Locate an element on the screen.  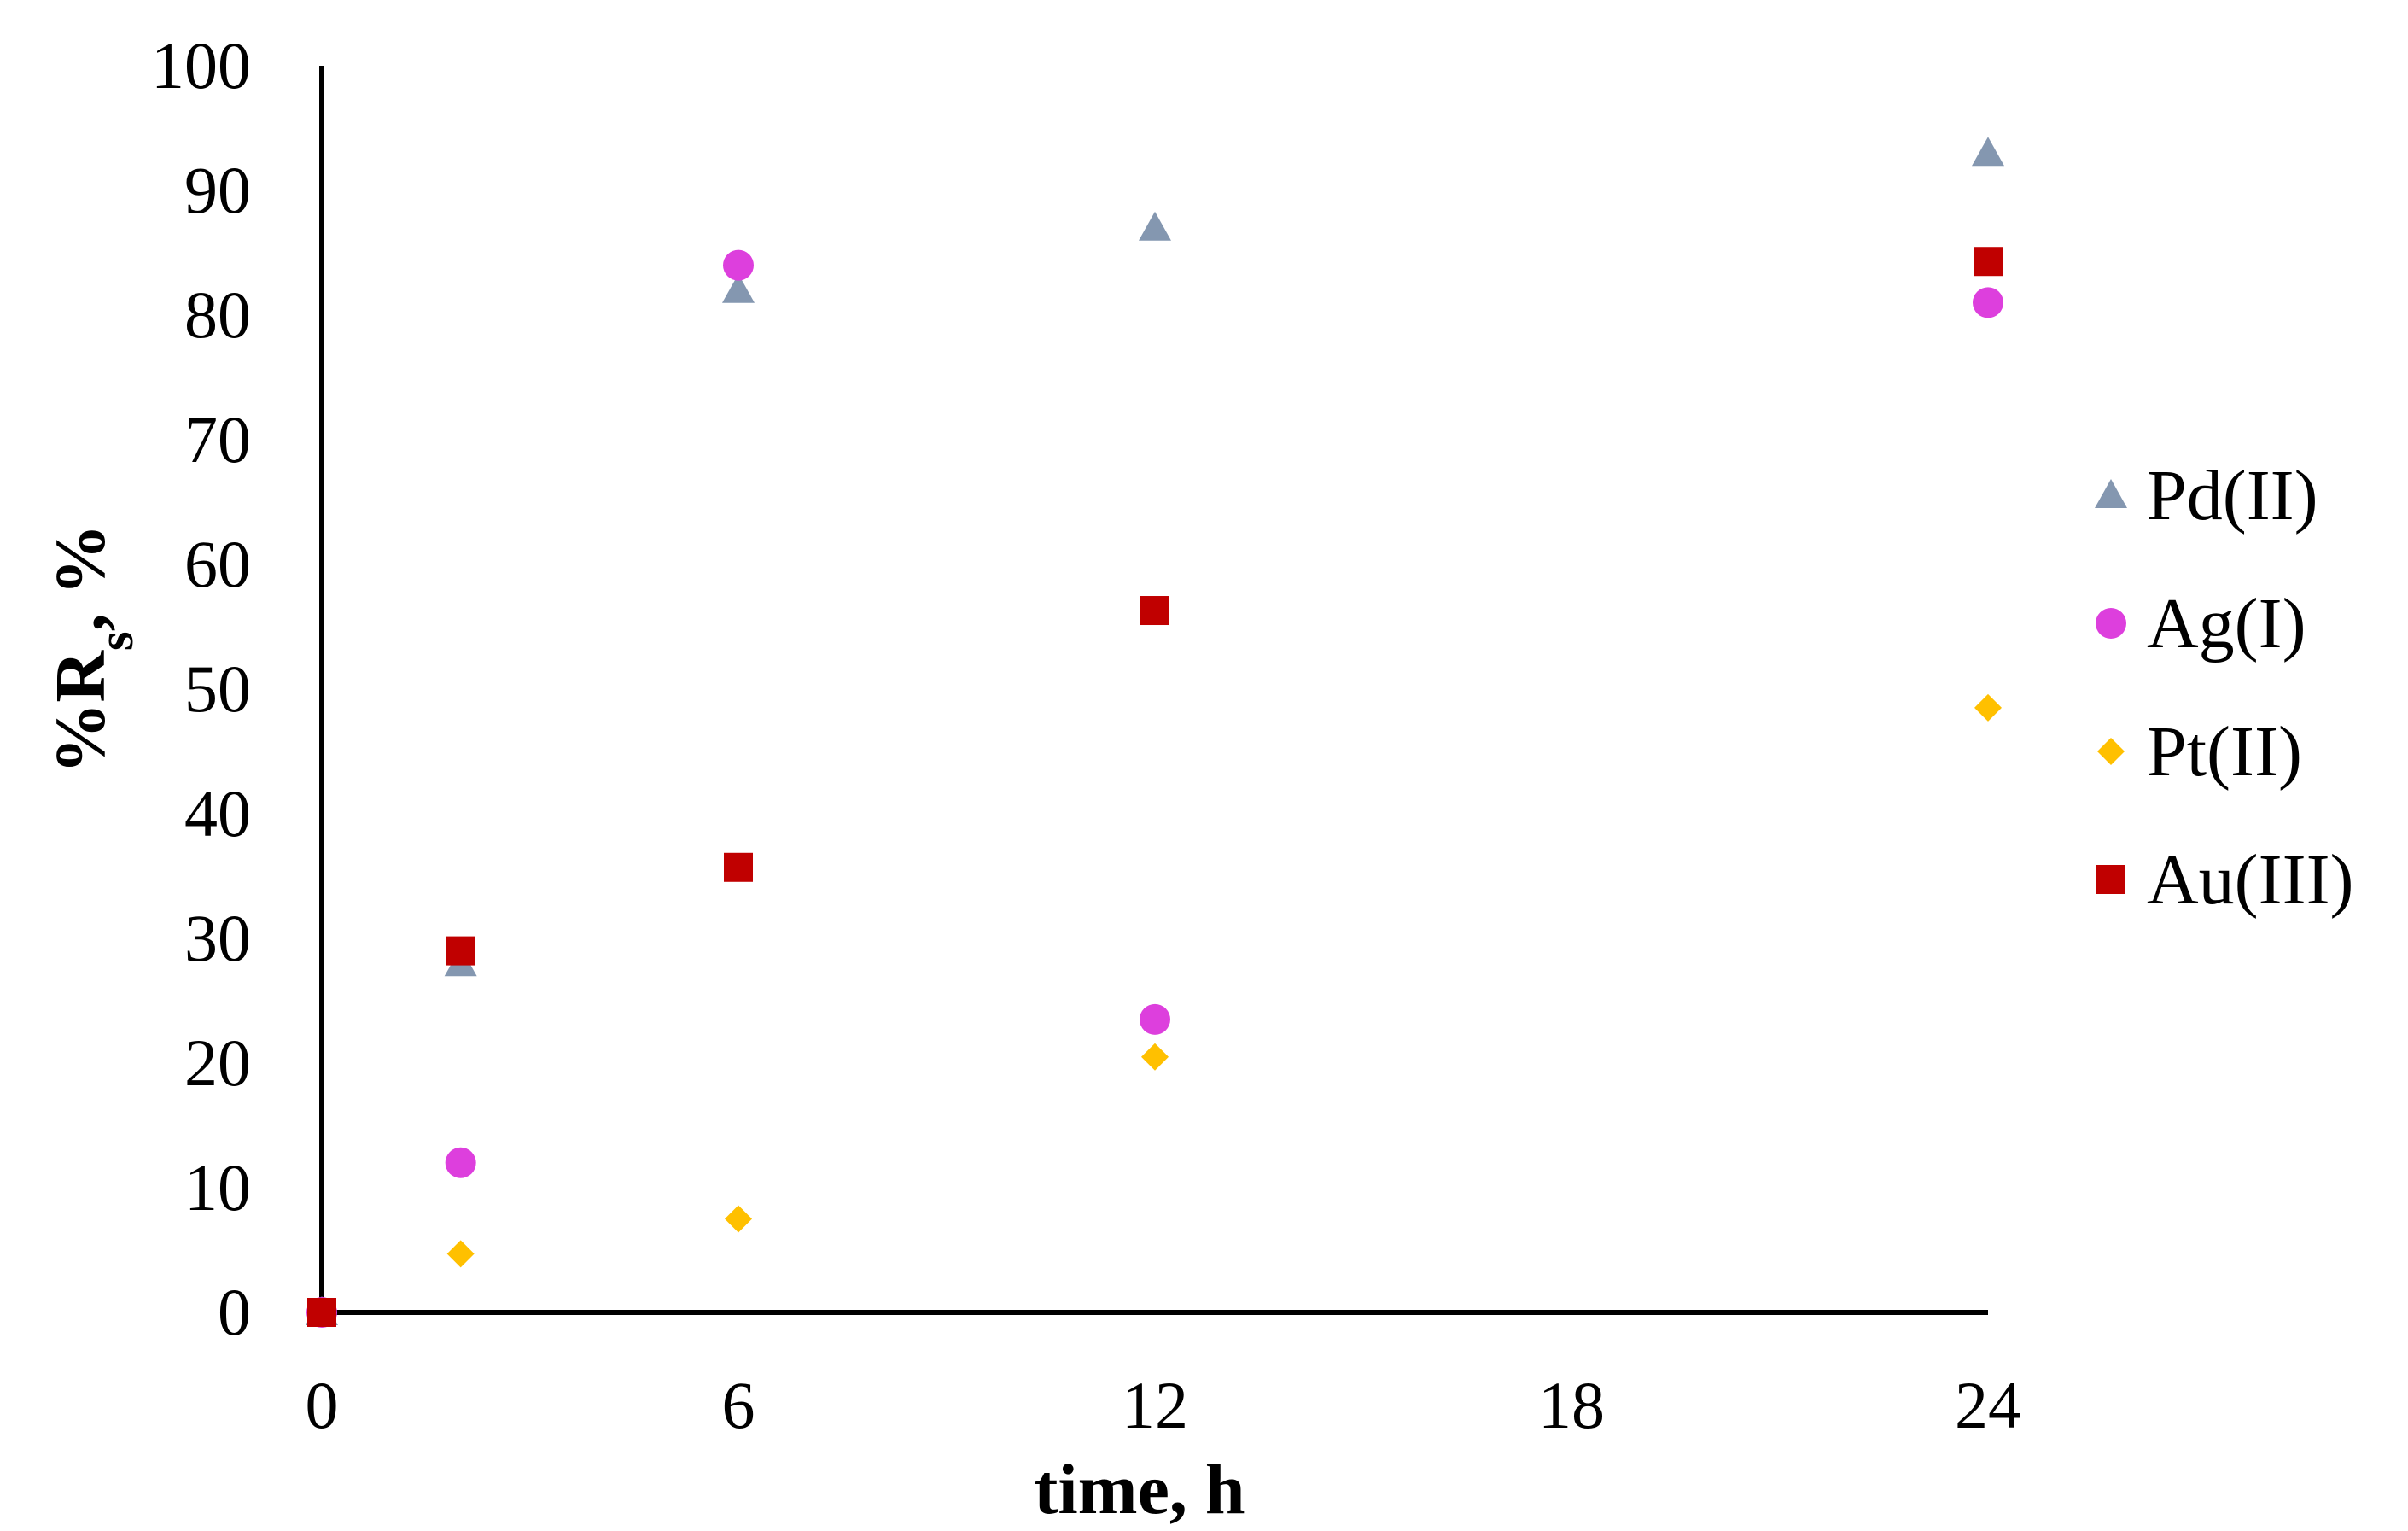
x-tick-label: 6 is located at coordinates (738, 1405).